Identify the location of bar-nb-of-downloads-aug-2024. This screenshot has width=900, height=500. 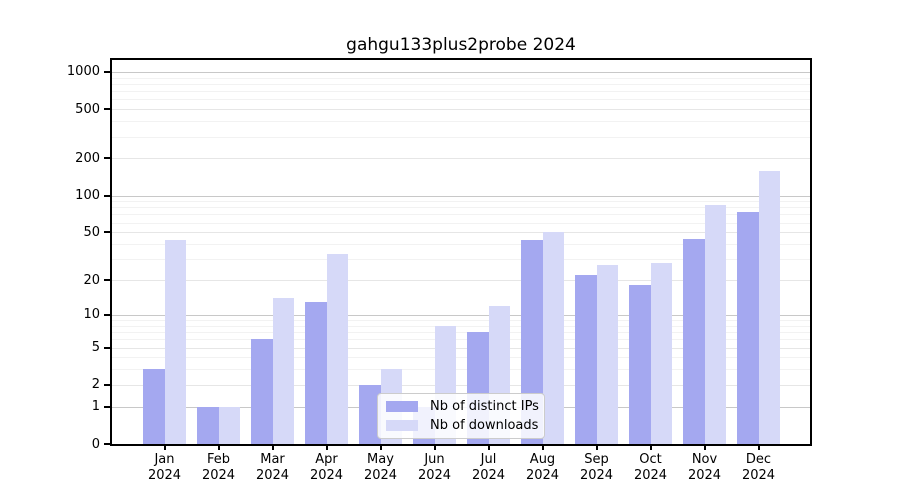
(553, 338).